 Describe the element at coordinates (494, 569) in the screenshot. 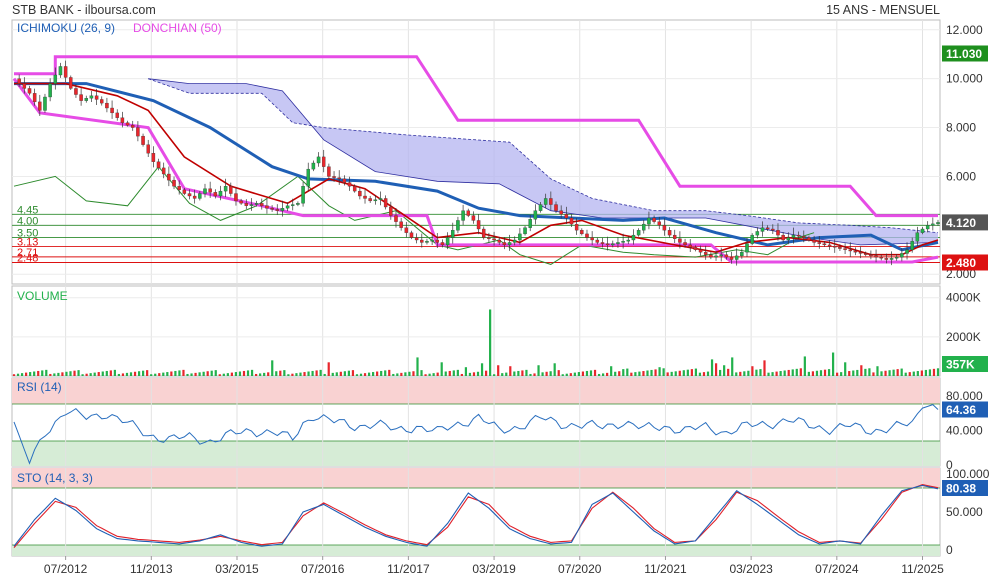

I see `x-tick-label: 03/2019` at that location.